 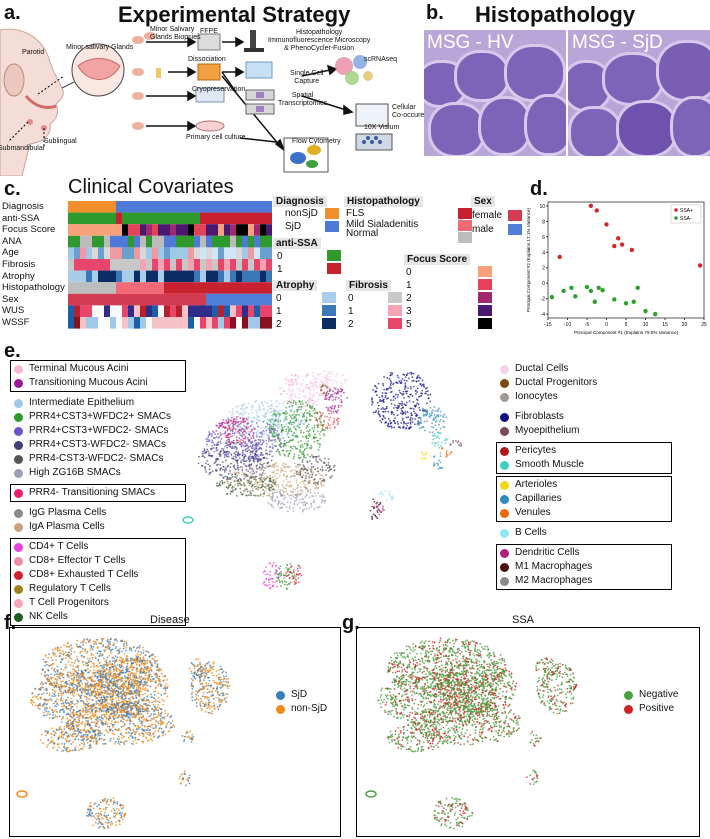 What do you see at coordinates (584, 533) in the screenshot?
I see `legend-group: B Cells` at bounding box center [584, 533].